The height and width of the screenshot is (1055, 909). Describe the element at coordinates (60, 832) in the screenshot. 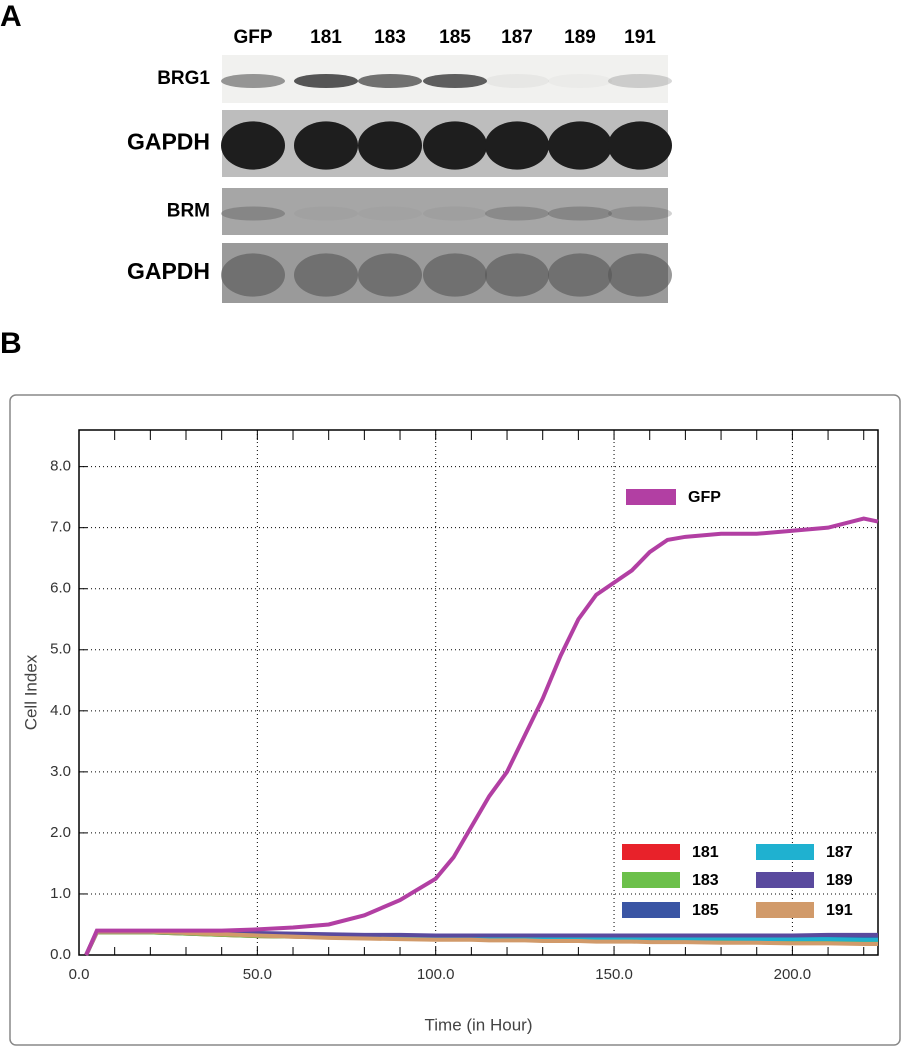

I see `y-tick-label: 2.0` at that location.